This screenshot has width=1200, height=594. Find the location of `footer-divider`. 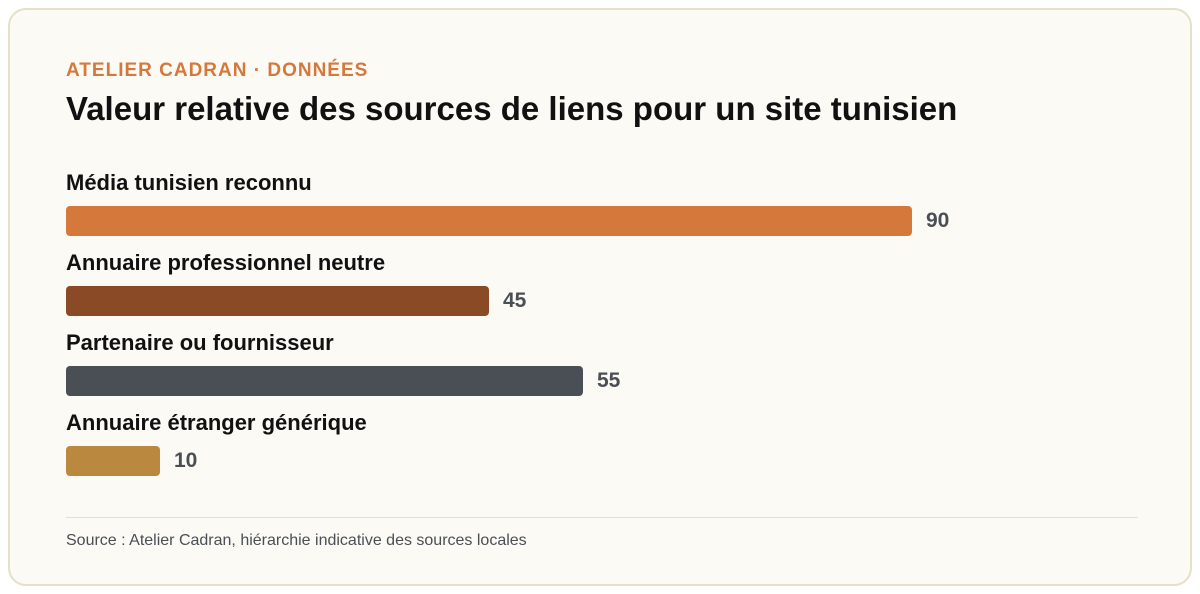

footer-divider is located at coordinates (602, 517).